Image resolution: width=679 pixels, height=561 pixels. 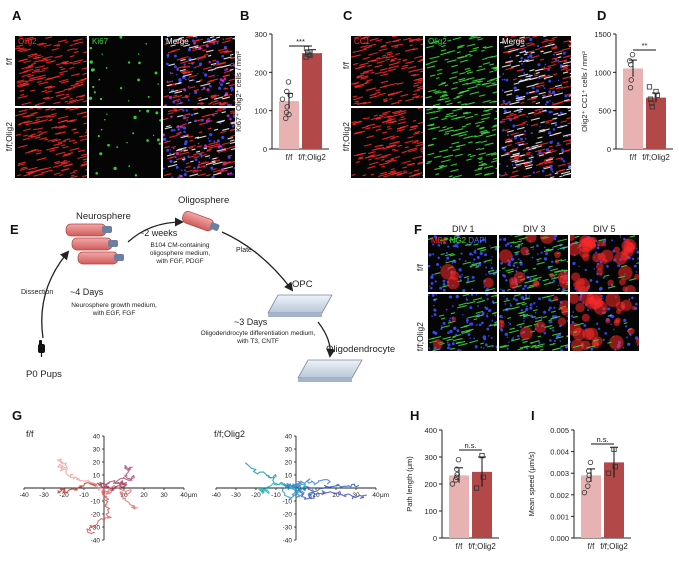 I want to click on label-four-days: ~4 Days, so click(x=87, y=292).